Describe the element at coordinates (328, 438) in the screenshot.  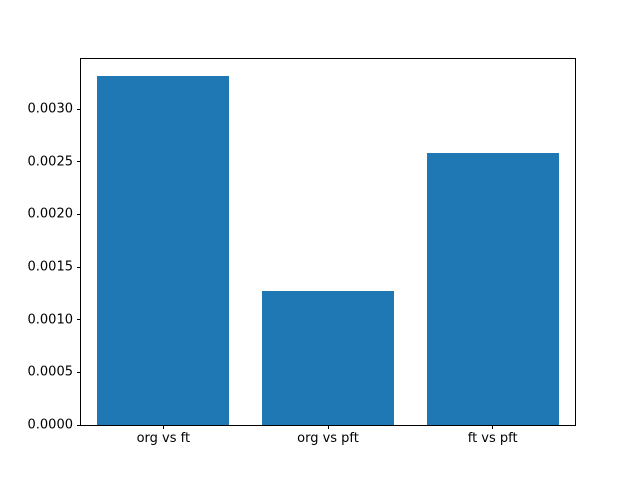
I see `x-tick-label: org vs pft` at that location.